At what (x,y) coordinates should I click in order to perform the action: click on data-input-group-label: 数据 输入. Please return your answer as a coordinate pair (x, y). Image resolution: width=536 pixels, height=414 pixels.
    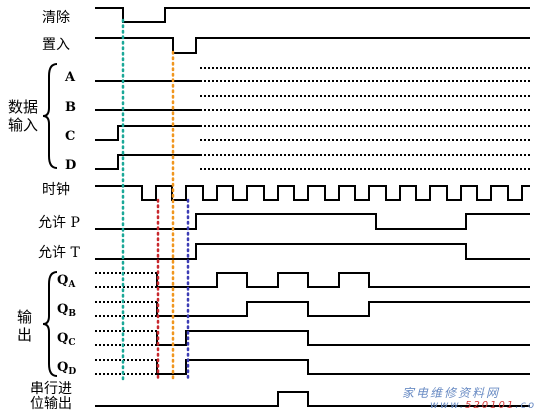
    Looking at the image, I should click on (23, 116).